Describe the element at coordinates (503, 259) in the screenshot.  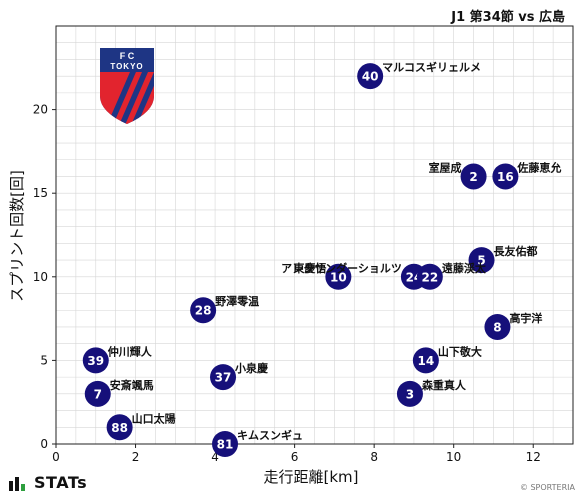
I see `data-point: 5 長友佑都` at that location.